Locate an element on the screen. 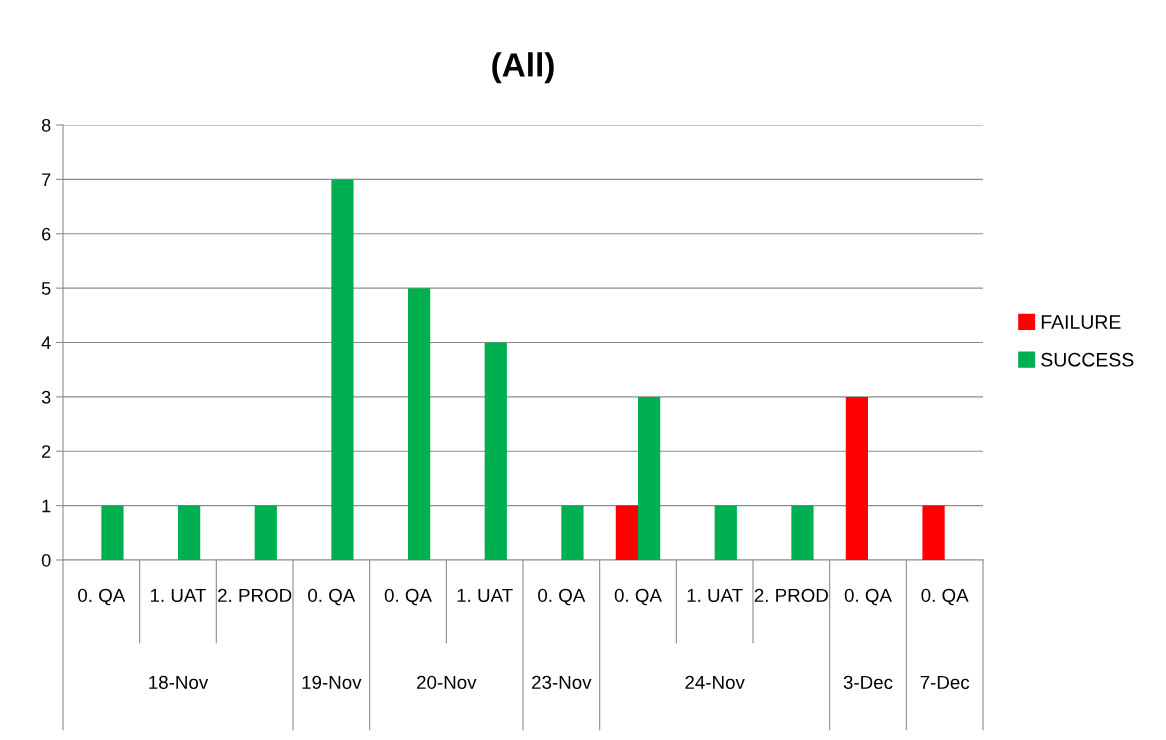 The width and height of the screenshot is (1166, 740). y-tick-label: 0 is located at coordinates (46, 560).